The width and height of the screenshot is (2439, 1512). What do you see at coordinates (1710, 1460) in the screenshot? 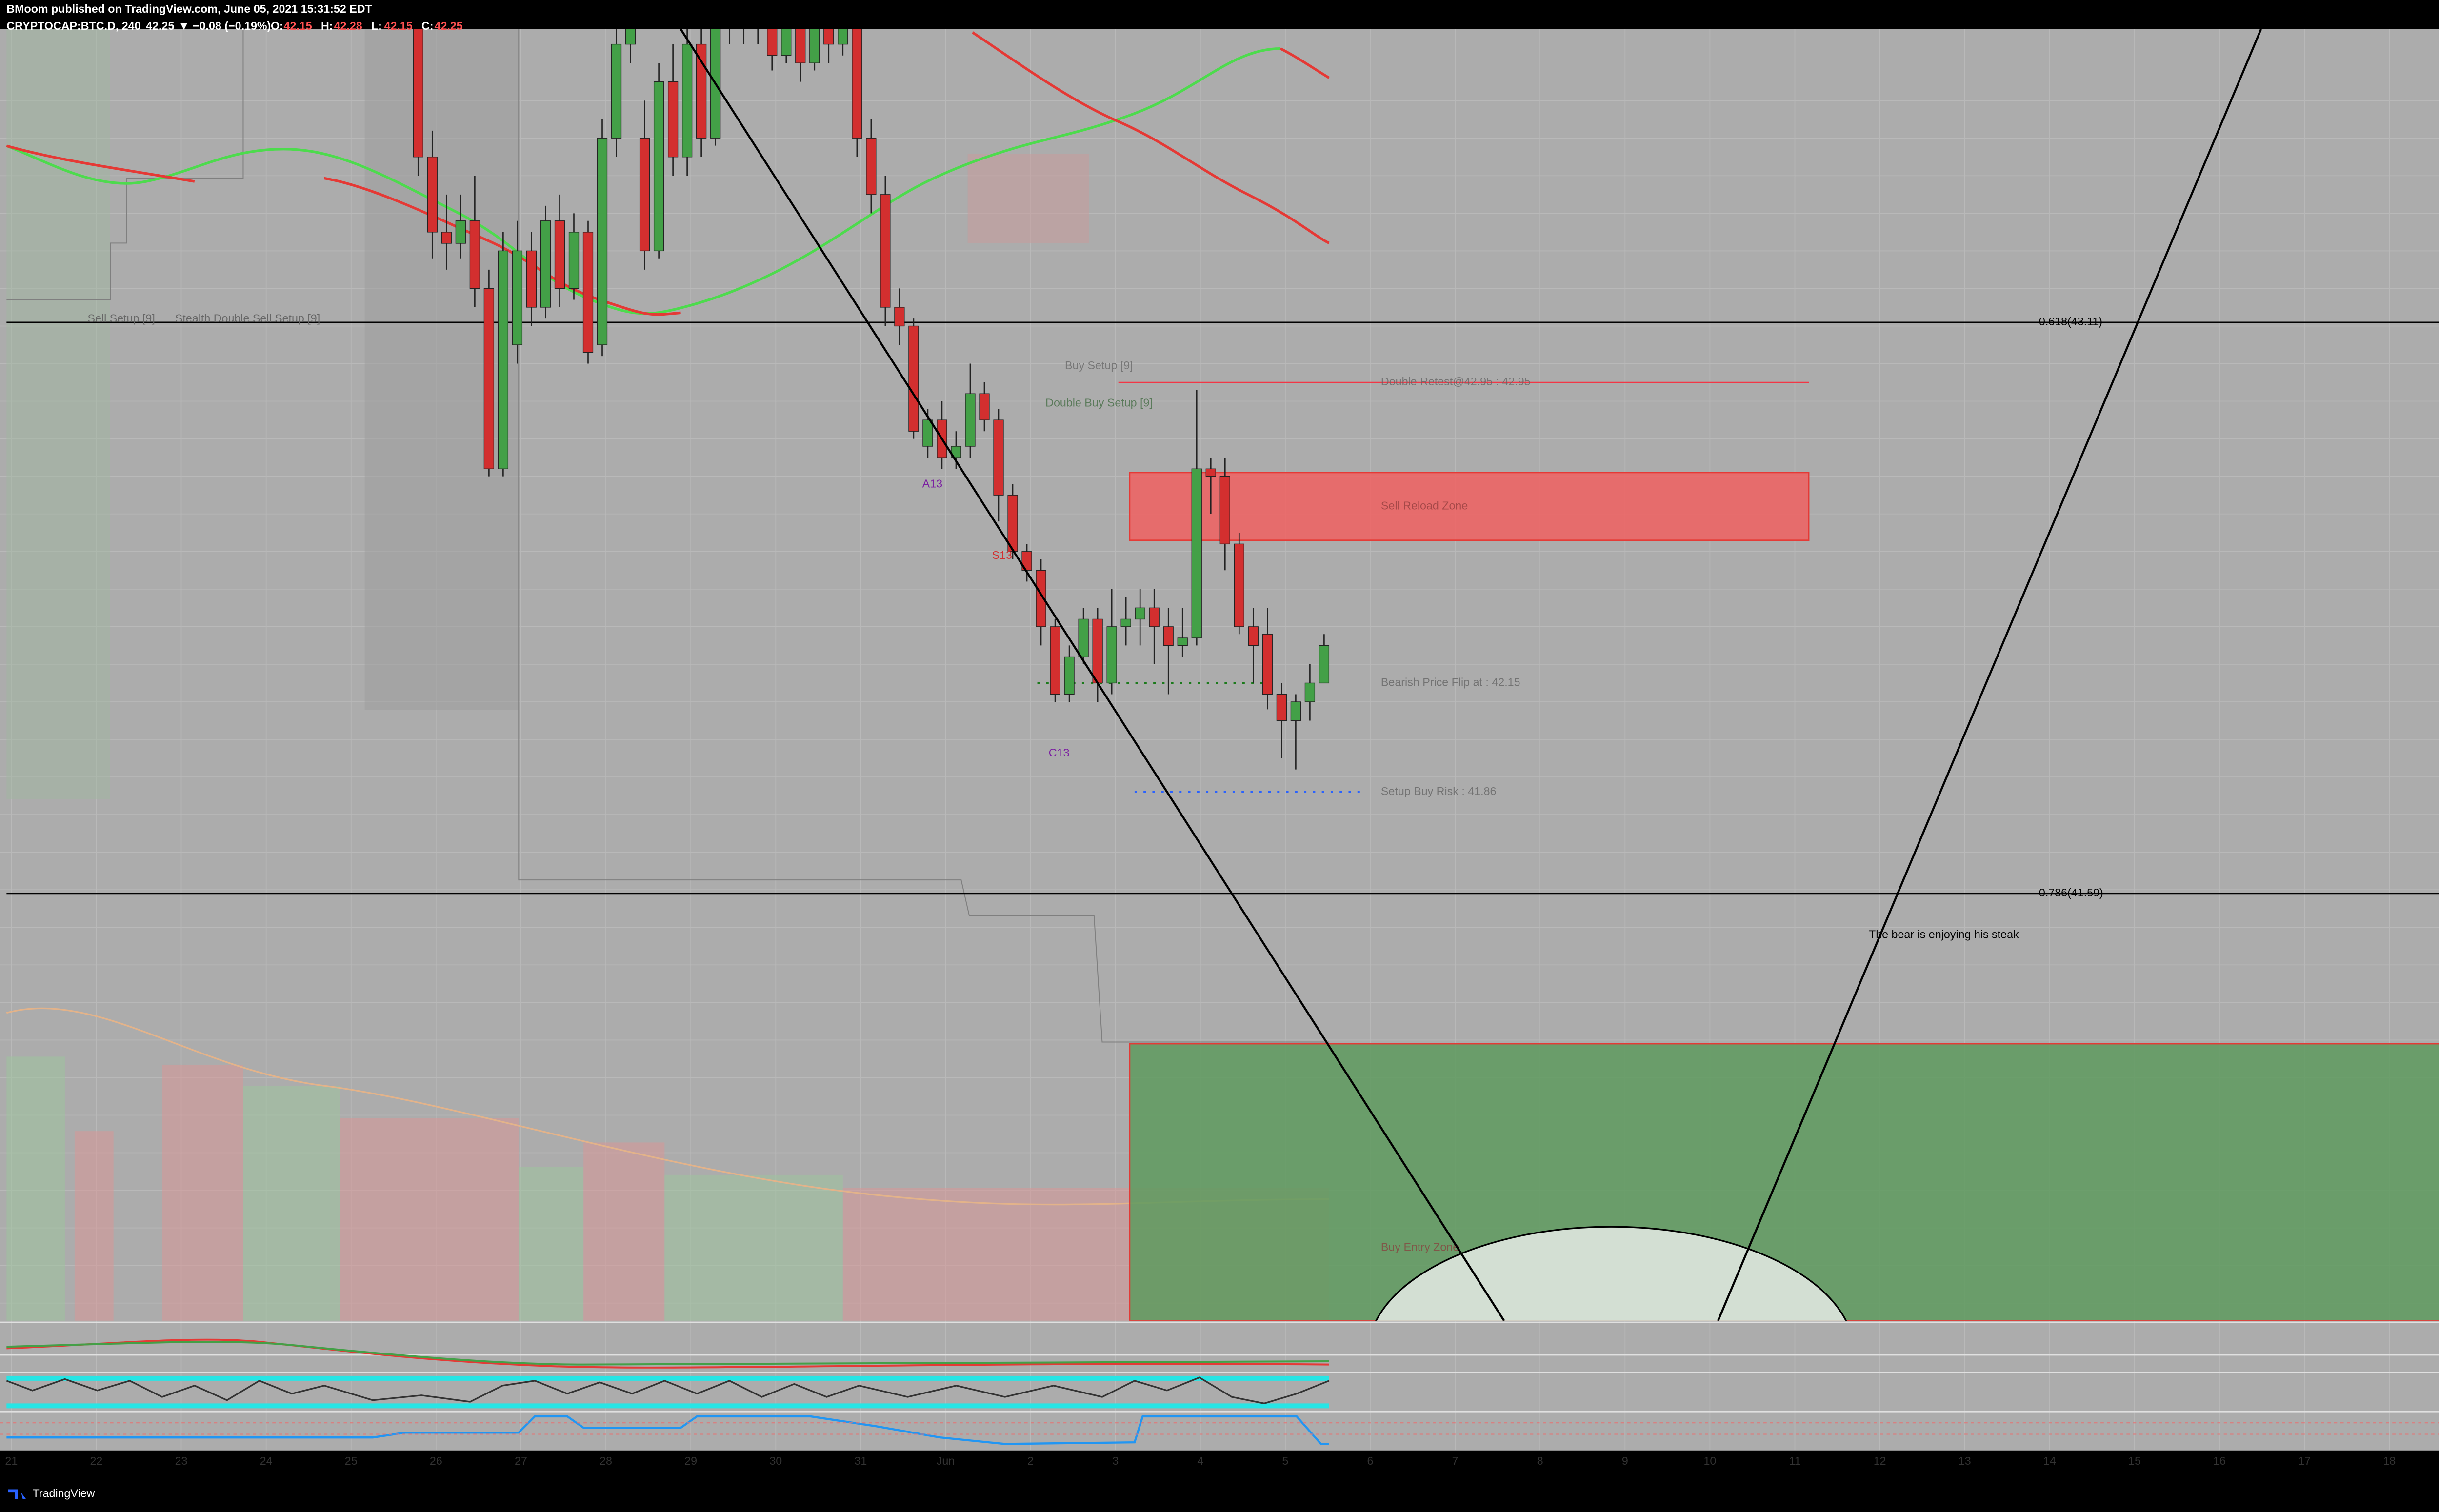
I see `x-tick-label: 10` at bounding box center [1710, 1460].